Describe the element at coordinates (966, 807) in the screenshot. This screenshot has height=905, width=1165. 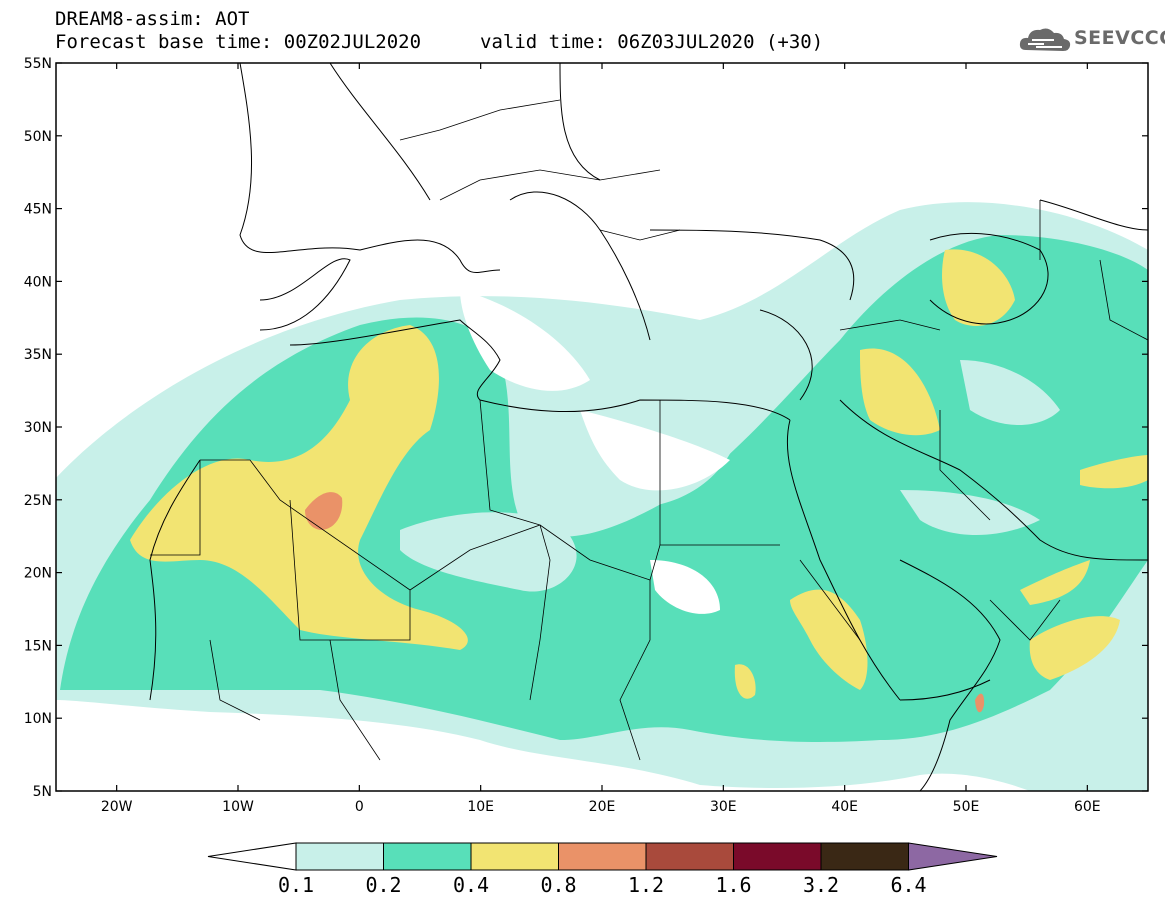
I see `lon-label: 50E` at that location.